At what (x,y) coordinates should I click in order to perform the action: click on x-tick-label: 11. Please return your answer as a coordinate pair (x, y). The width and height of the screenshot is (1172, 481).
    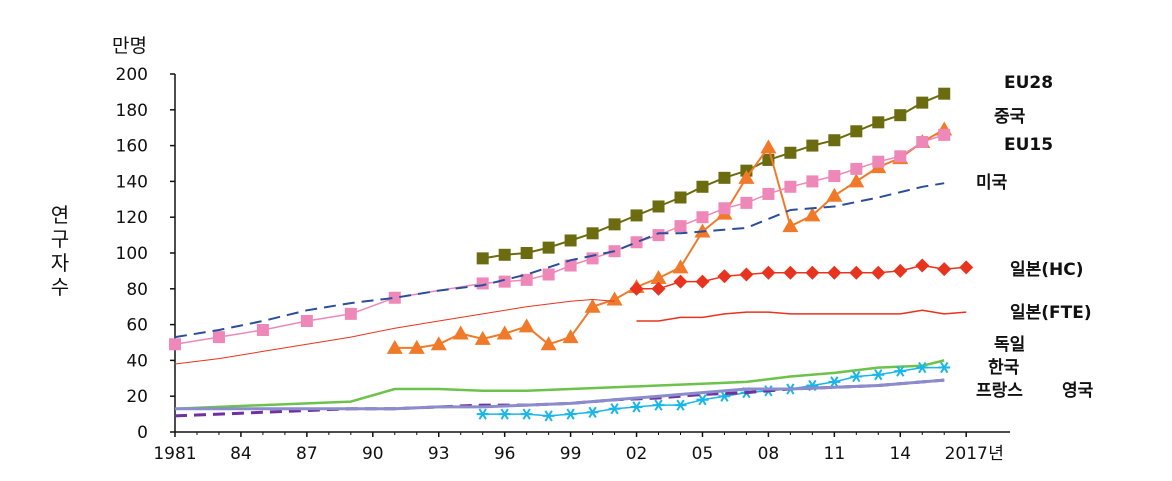
    Looking at the image, I should click on (835, 454).